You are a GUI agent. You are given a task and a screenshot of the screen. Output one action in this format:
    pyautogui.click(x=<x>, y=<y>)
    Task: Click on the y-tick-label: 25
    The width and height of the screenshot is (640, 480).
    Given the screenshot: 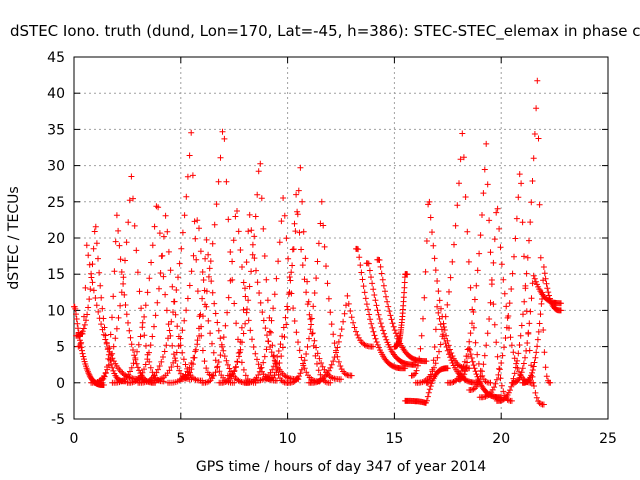 What is the action you would take?
    pyautogui.click(x=56, y=203)
    